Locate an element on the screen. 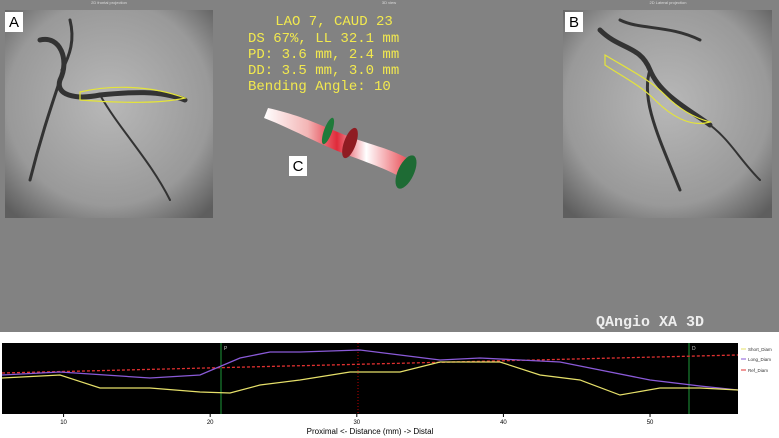 This screenshot has height=438, width=779. panel-label: B is located at coordinates (574, 22).